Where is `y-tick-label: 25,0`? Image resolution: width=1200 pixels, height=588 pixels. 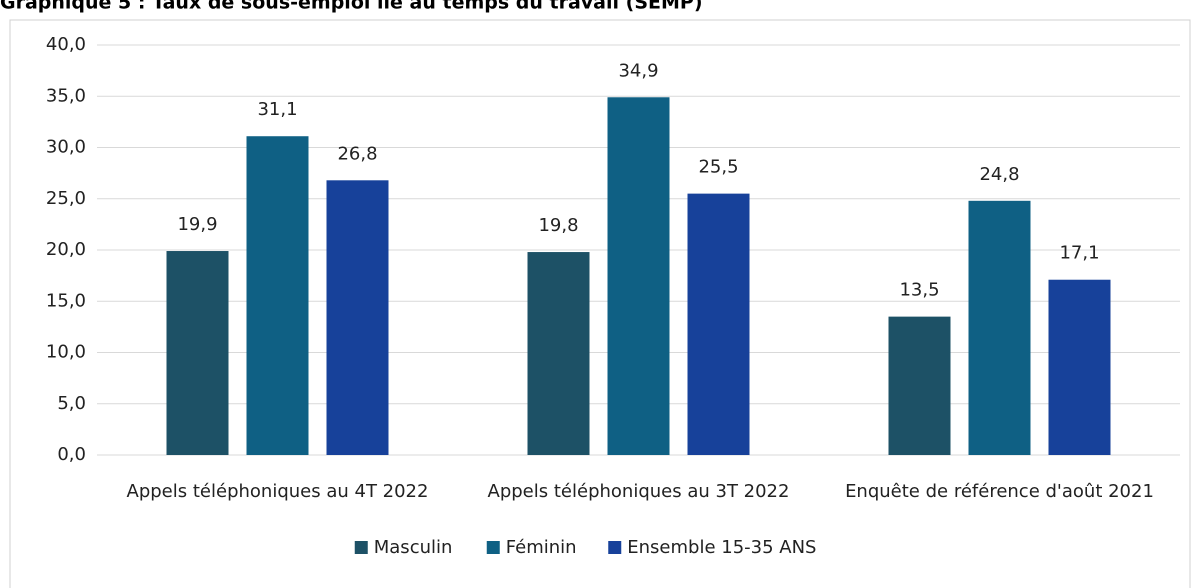
y-tick-label: 25,0 is located at coordinates (66, 198).